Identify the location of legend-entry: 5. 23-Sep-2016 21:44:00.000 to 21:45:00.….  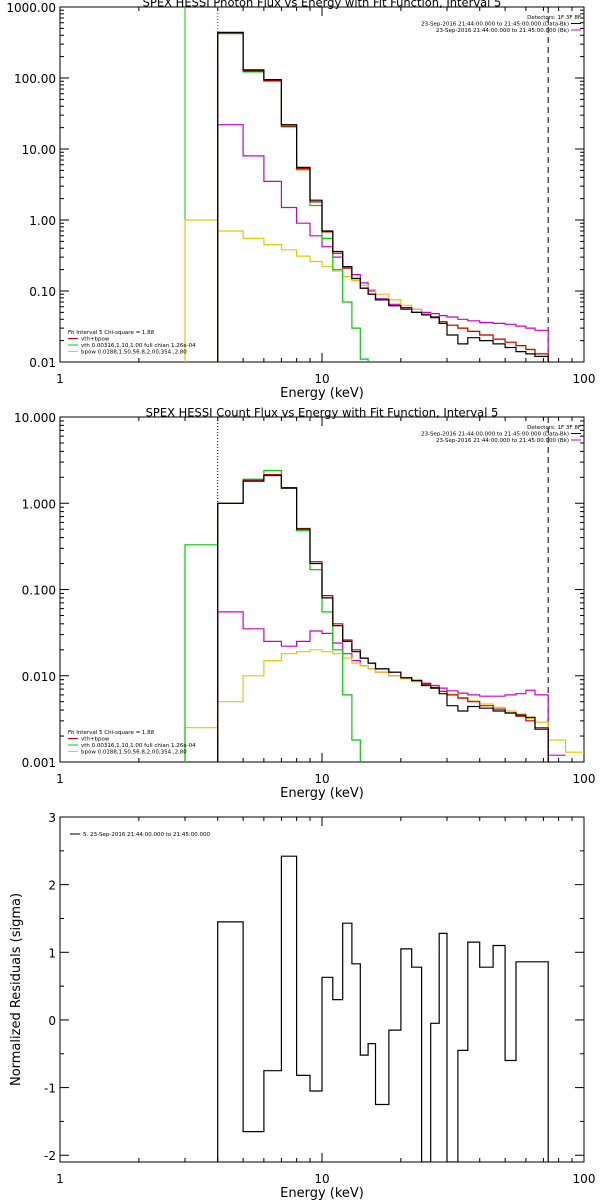
(146, 835).